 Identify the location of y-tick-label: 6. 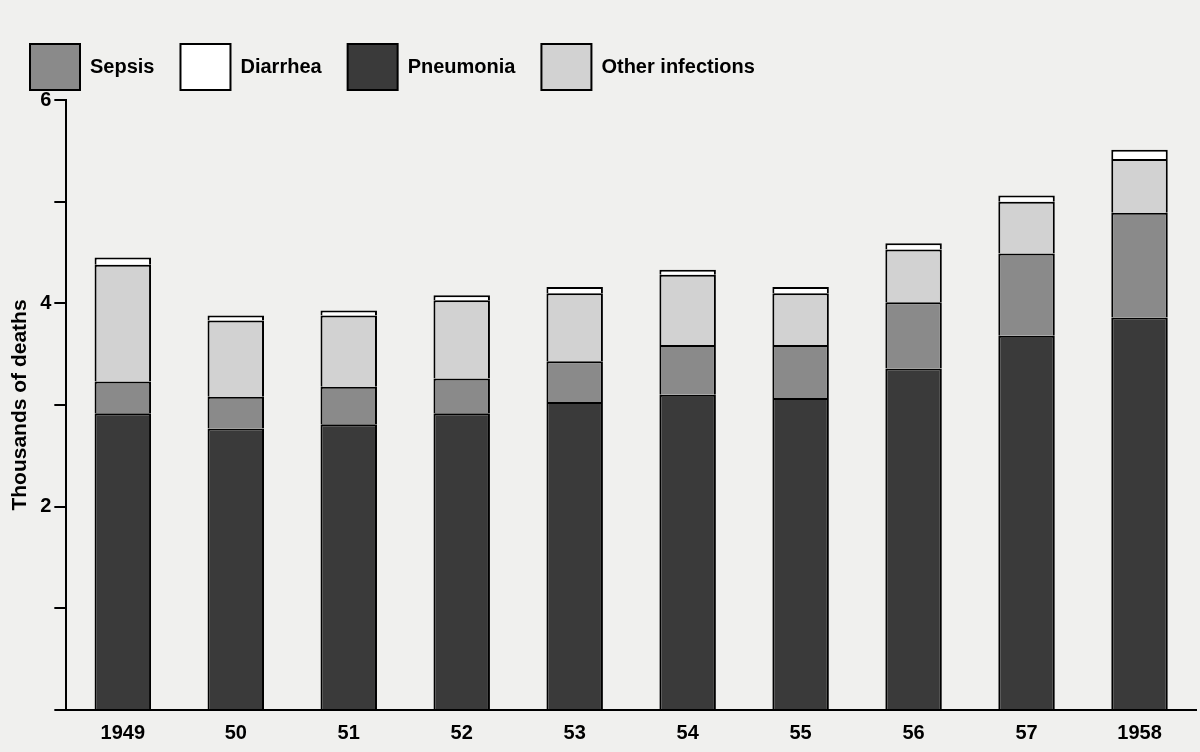
(46, 98).